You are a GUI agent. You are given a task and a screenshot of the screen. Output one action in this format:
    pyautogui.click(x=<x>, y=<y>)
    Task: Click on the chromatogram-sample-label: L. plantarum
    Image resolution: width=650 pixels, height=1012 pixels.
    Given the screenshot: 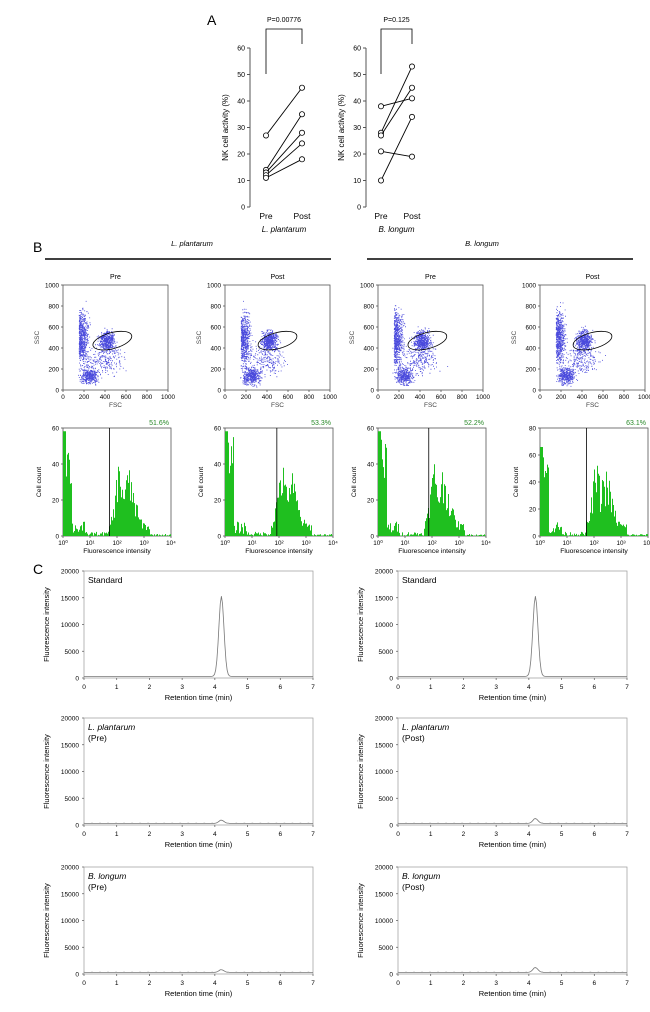 What is the action you would take?
    pyautogui.click(x=425, y=727)
    